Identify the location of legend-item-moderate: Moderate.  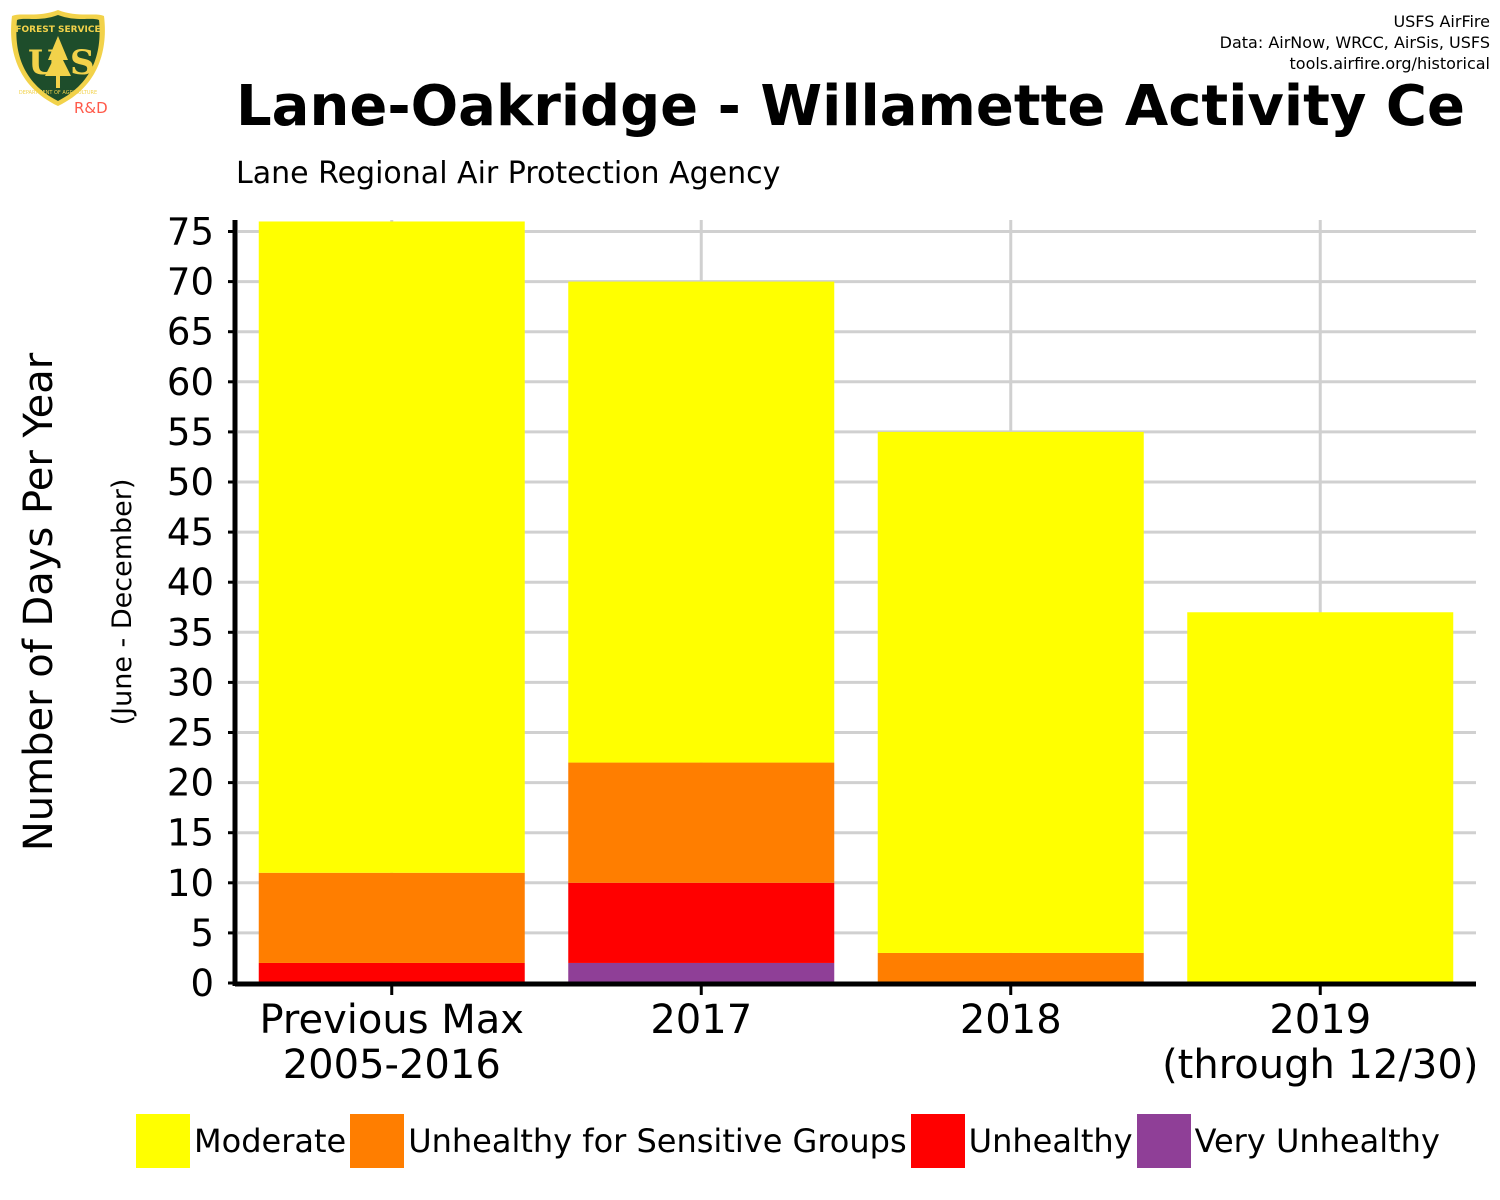
(241, 1141).